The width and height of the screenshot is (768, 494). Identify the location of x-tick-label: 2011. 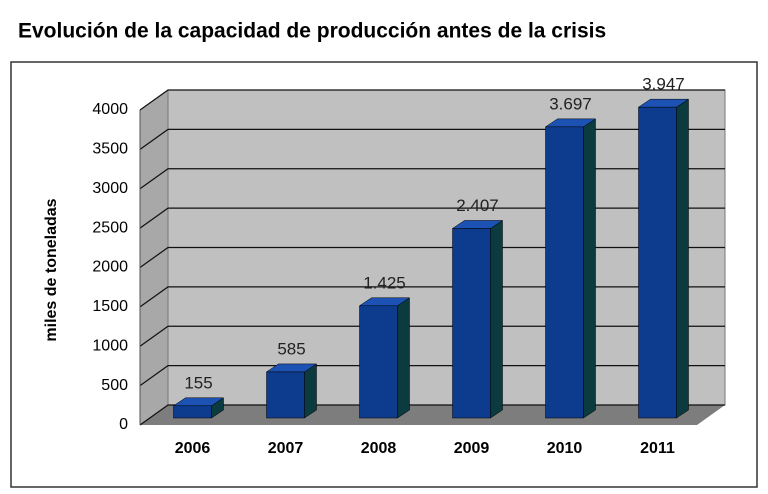
(657, 448).